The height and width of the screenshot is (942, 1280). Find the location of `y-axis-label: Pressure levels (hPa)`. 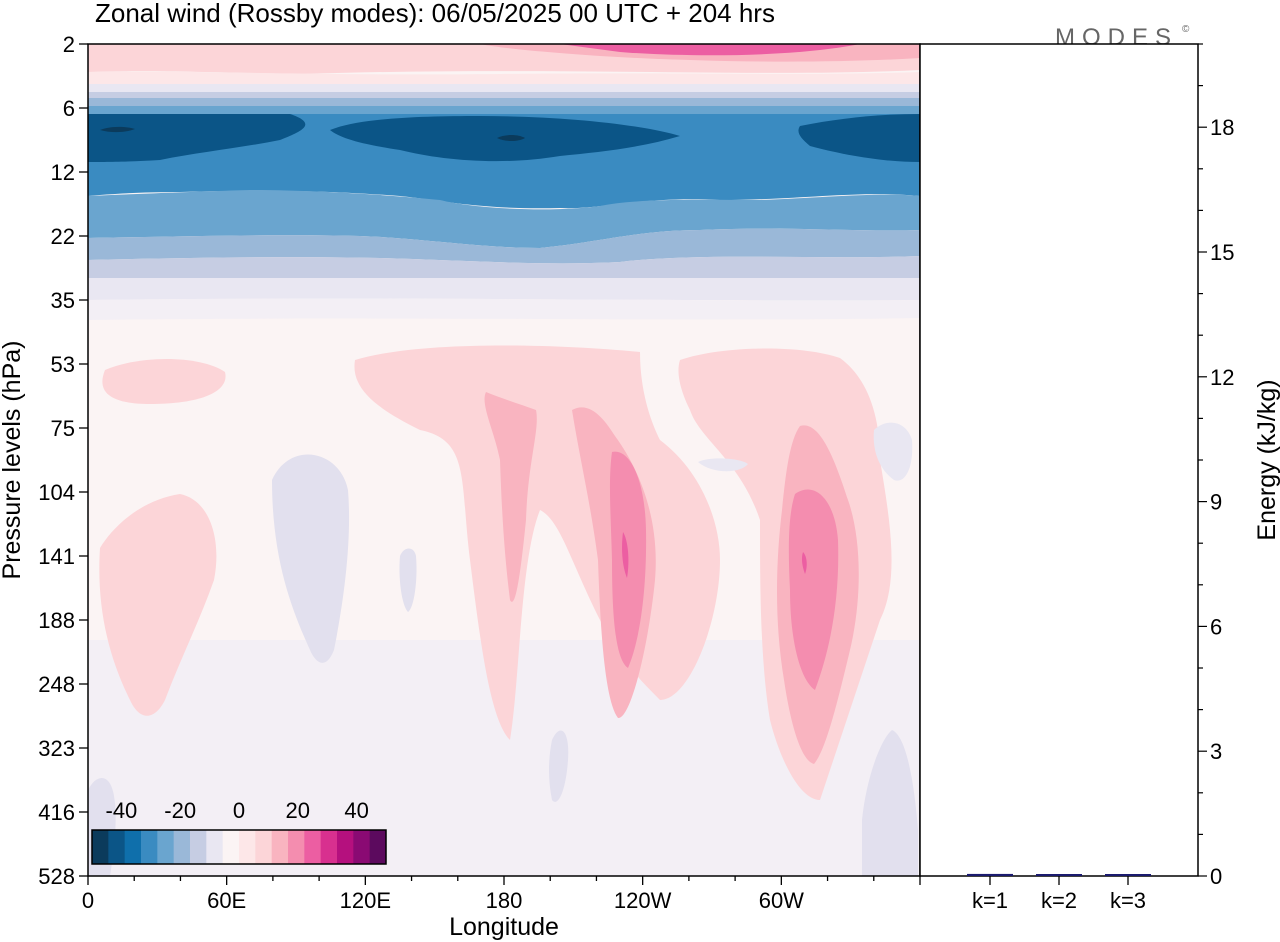

y-axis-label: Pressure levels (hPa) is located at coordinates (13, 460).